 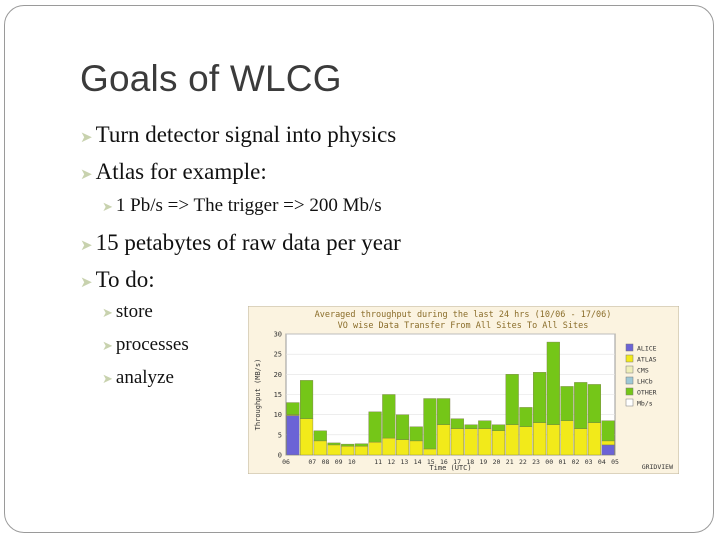 I want to click on bullet-item: ➤ Atlas for example:, so click(x=173, y=171).